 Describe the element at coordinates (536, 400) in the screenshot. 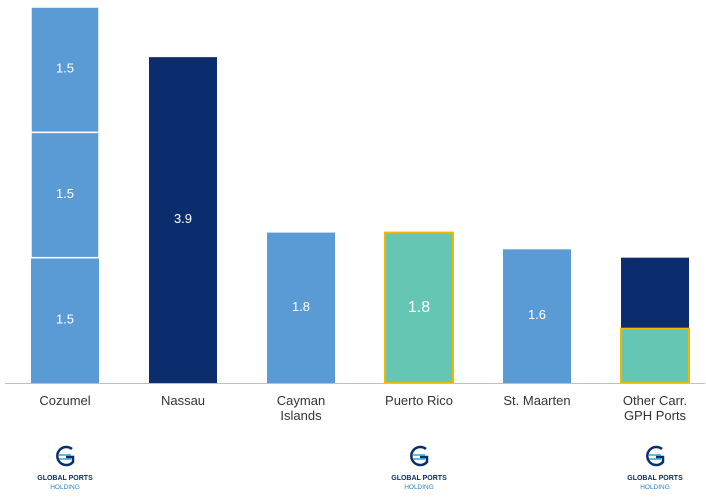

I see `x-tick-label: St. Maarten` at that location.